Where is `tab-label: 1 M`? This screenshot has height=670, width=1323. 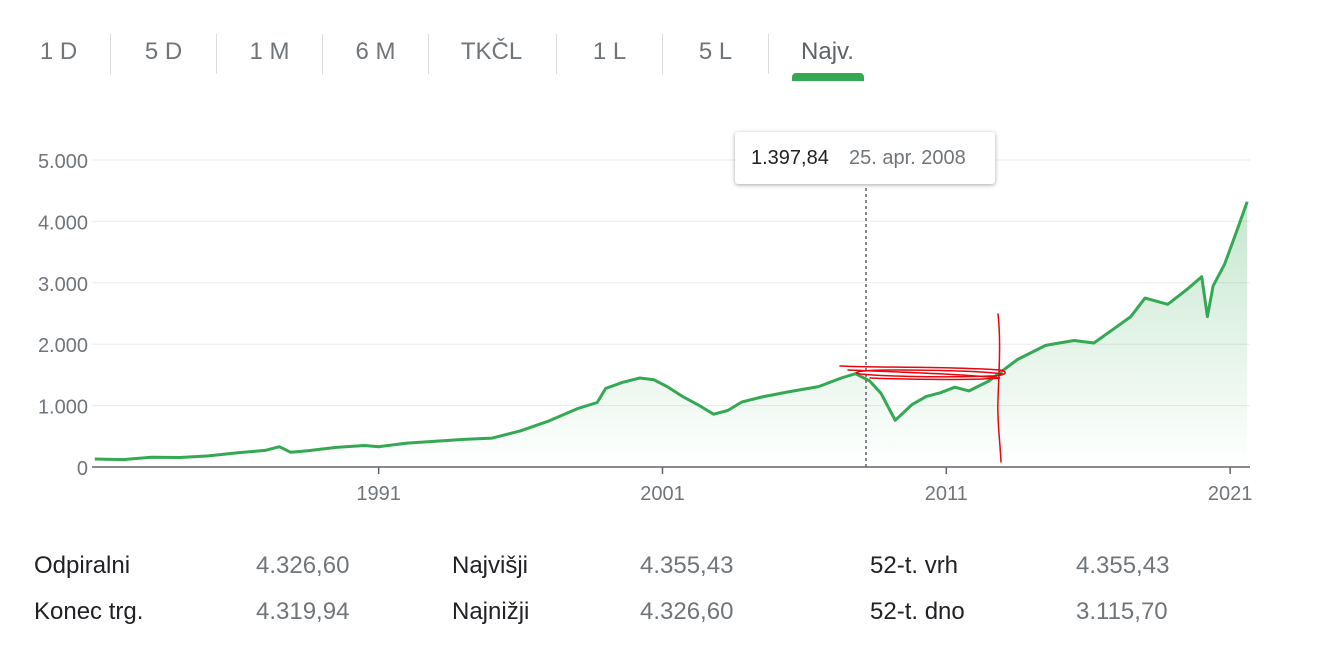
tab-label: 1 M is located at coordinates (269, 51).